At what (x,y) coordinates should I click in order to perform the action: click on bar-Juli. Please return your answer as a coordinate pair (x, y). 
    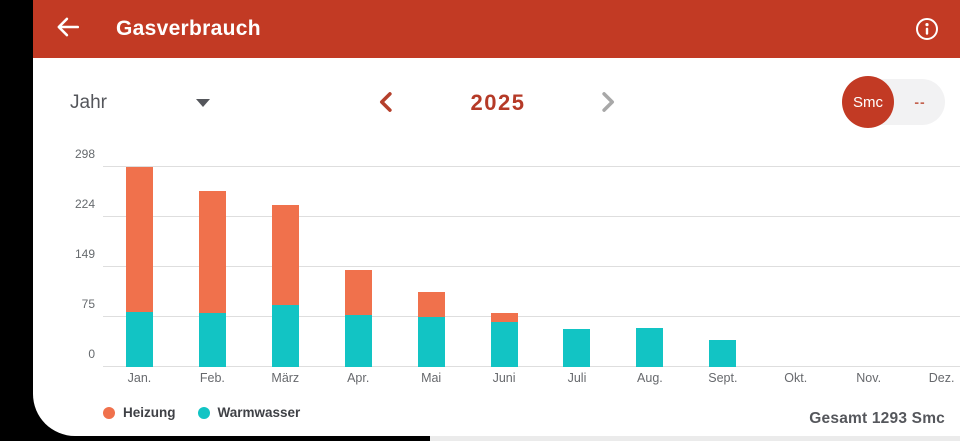
    Looking at the image, I should click on (577, 348).